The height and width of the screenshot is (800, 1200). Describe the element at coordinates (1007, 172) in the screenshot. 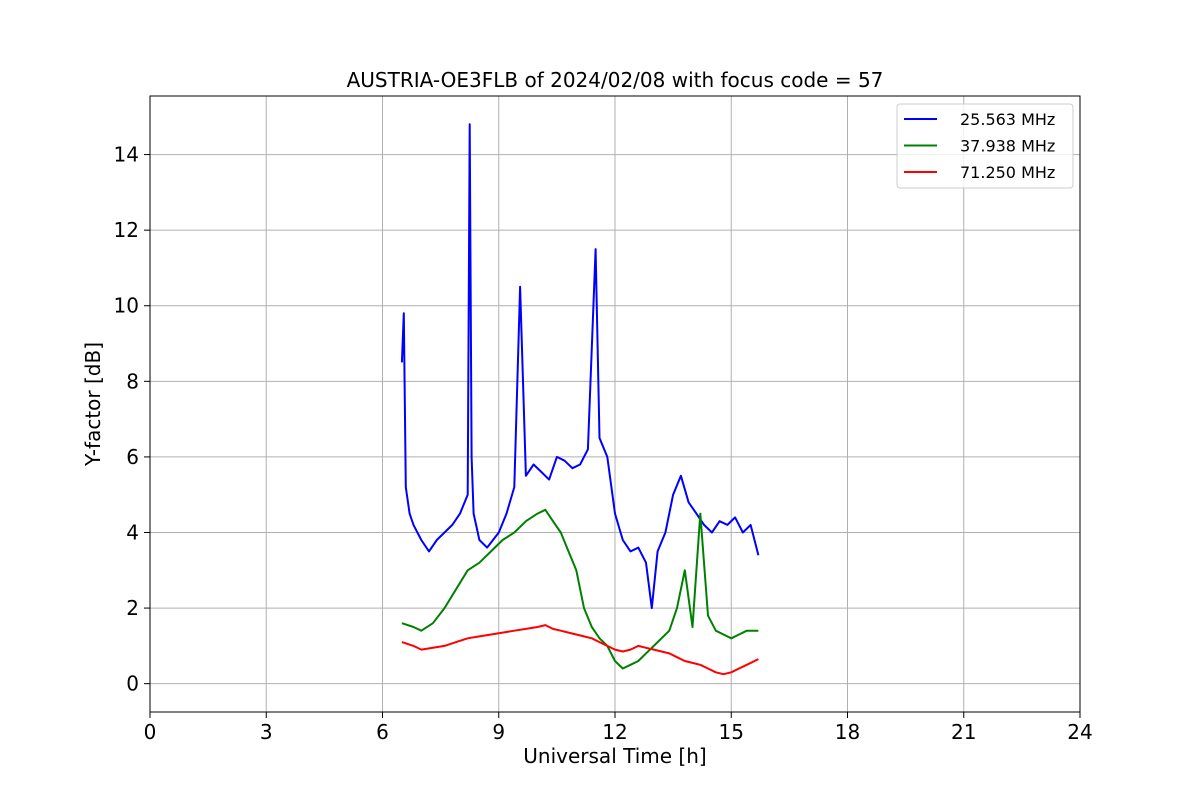

I see `legend-label-3: 71.250 MHz` at that location.